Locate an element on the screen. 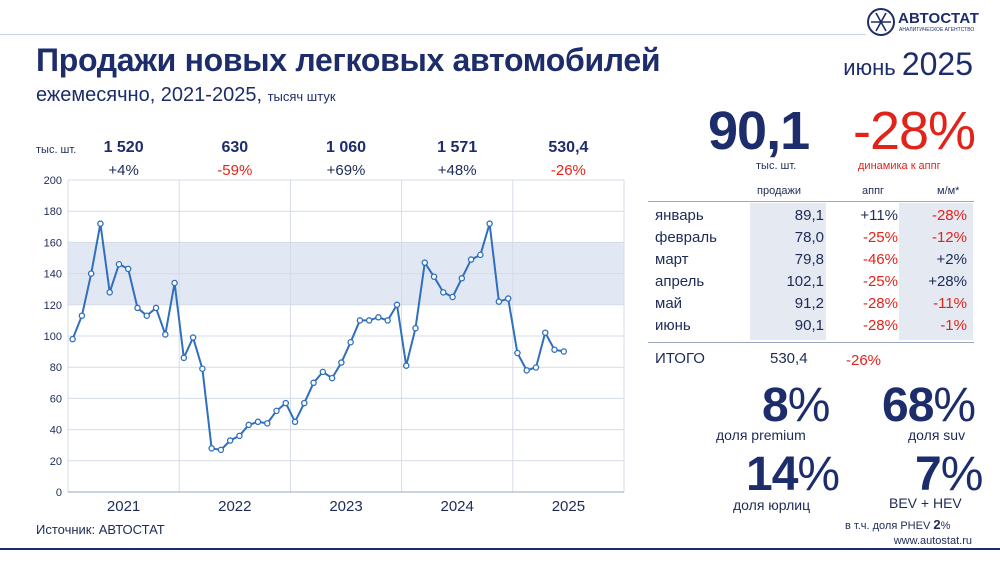 Image resolution: width=1000 pixels, height=562 pixels. col-header-mom: м/м* is located at coordinates (948, 191).